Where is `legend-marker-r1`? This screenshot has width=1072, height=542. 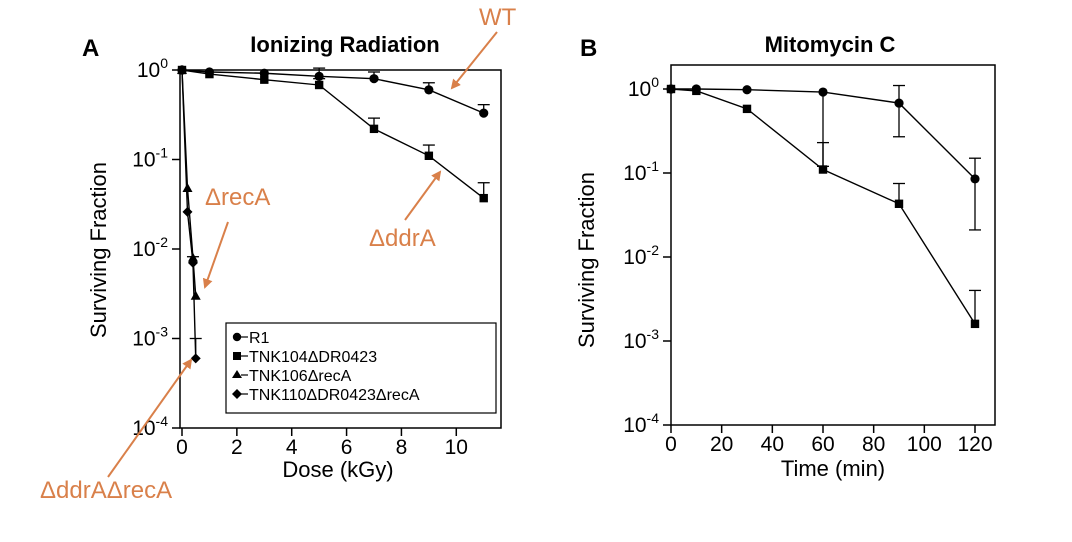 legend-marker-r1 is located at coordinates (237, 337).